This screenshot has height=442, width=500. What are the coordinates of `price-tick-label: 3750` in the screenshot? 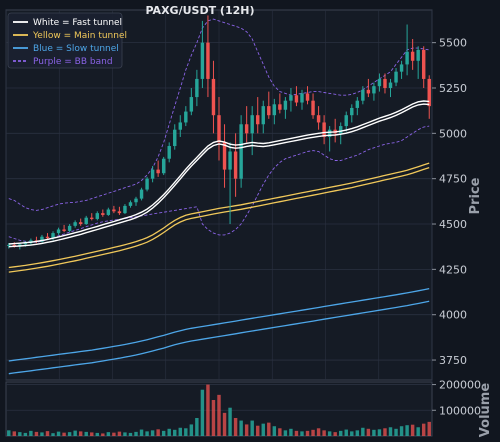 It's located at (453, 360).